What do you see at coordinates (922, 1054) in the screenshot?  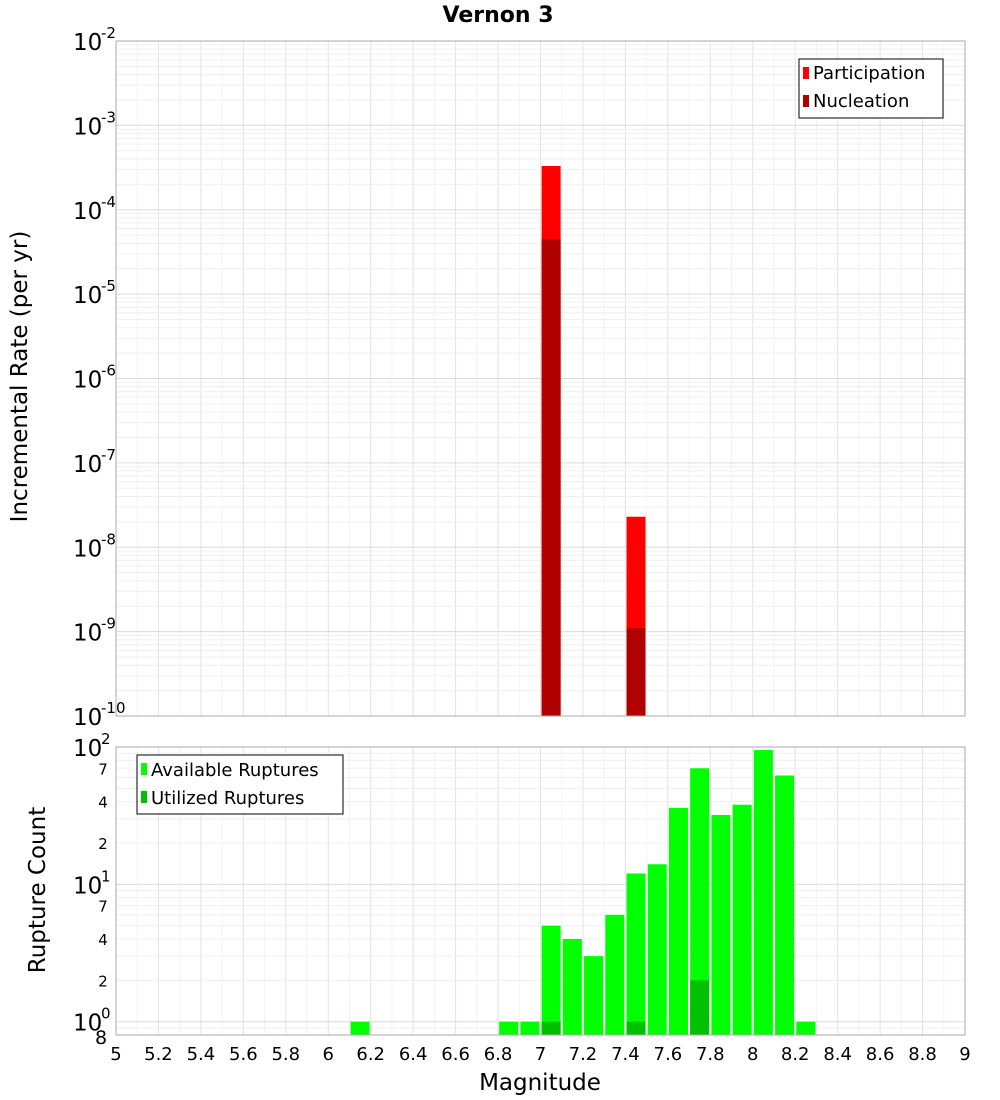 I see `x-tick-label: 8.8` at bounding box center [922, 1054].